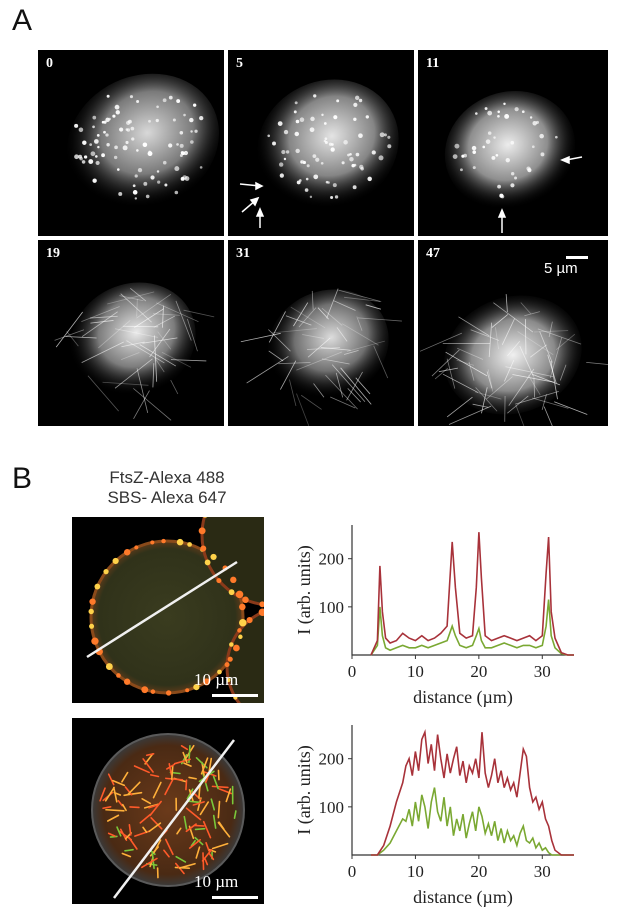  I want to click on axis-lines, so click(462, 790).